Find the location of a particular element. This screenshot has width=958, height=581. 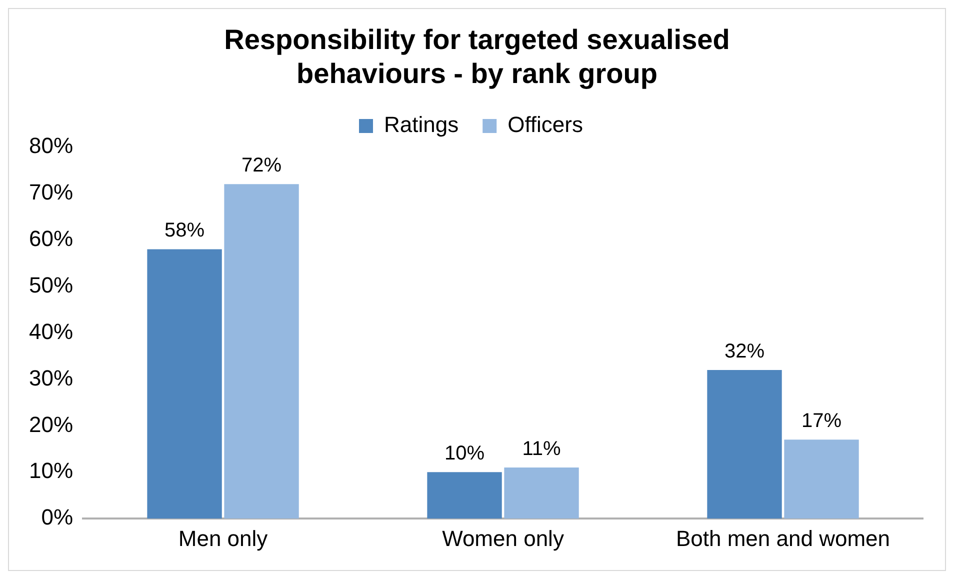

x-tick-label: Women only is located at coordinates (503, 538).